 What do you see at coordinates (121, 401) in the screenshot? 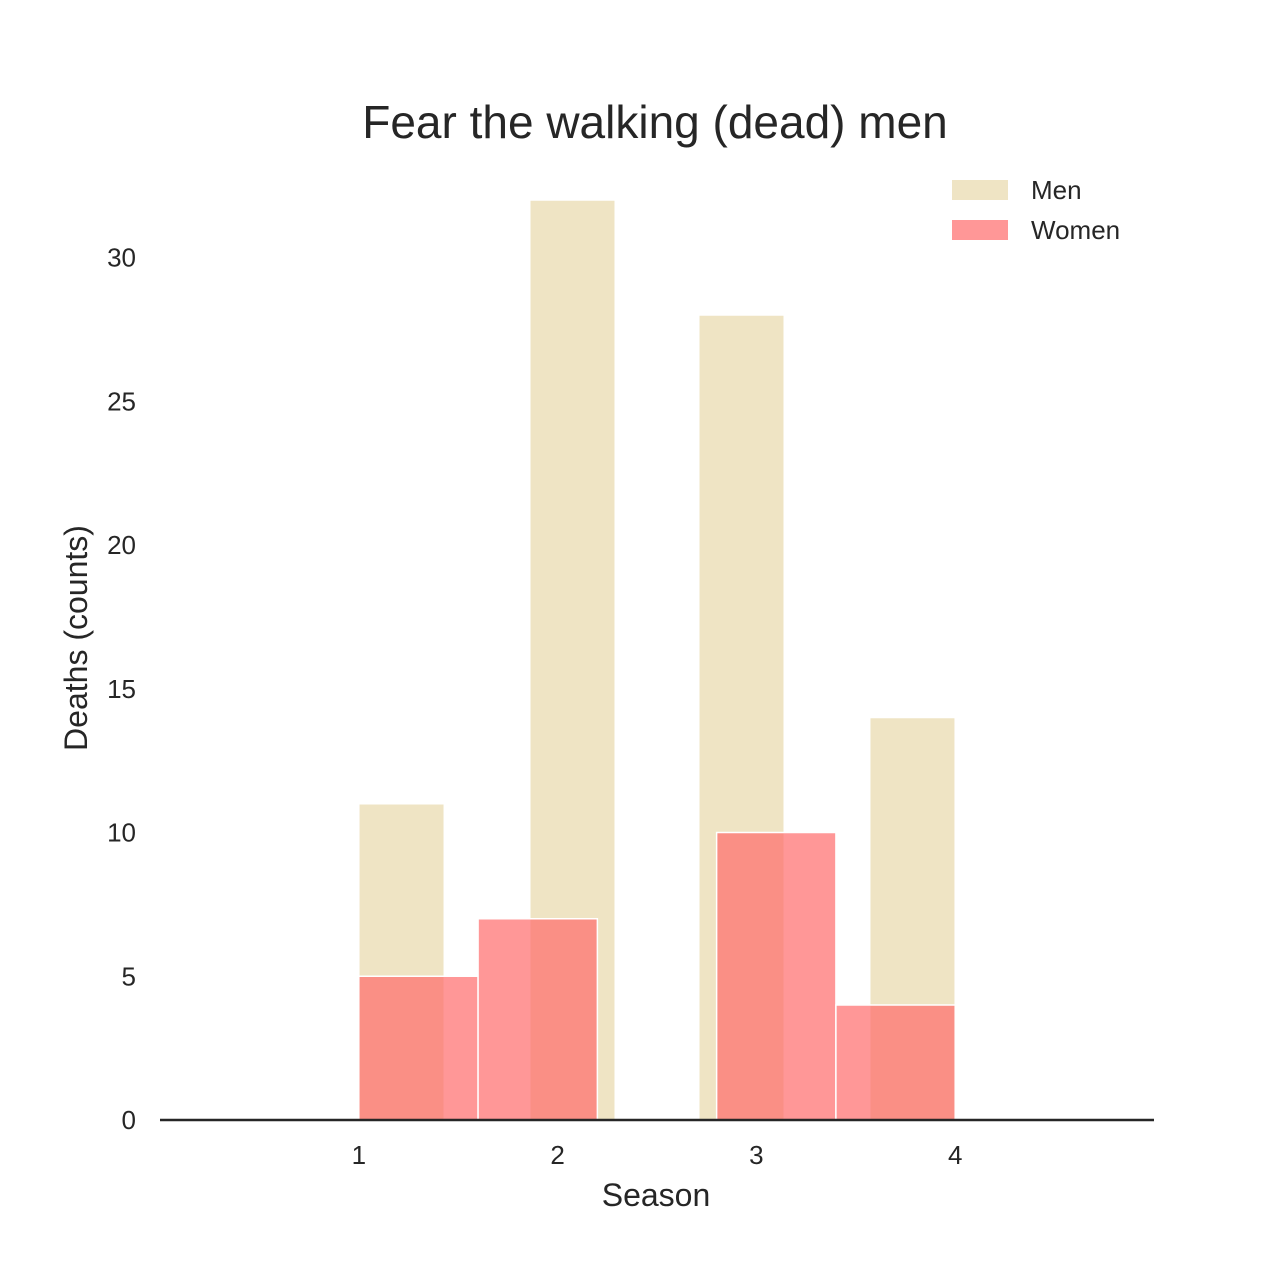
I see `y-tick-label-25: 25` at bounding box center [121, 401].